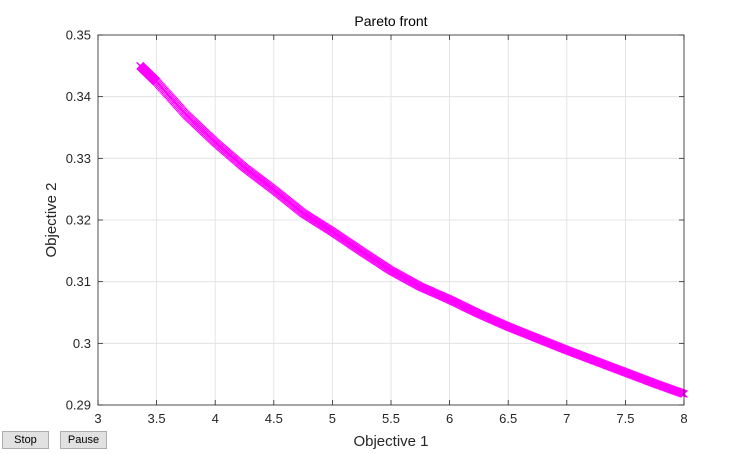  I want to click on x-tick-label: 3.5, so click(157, 418).